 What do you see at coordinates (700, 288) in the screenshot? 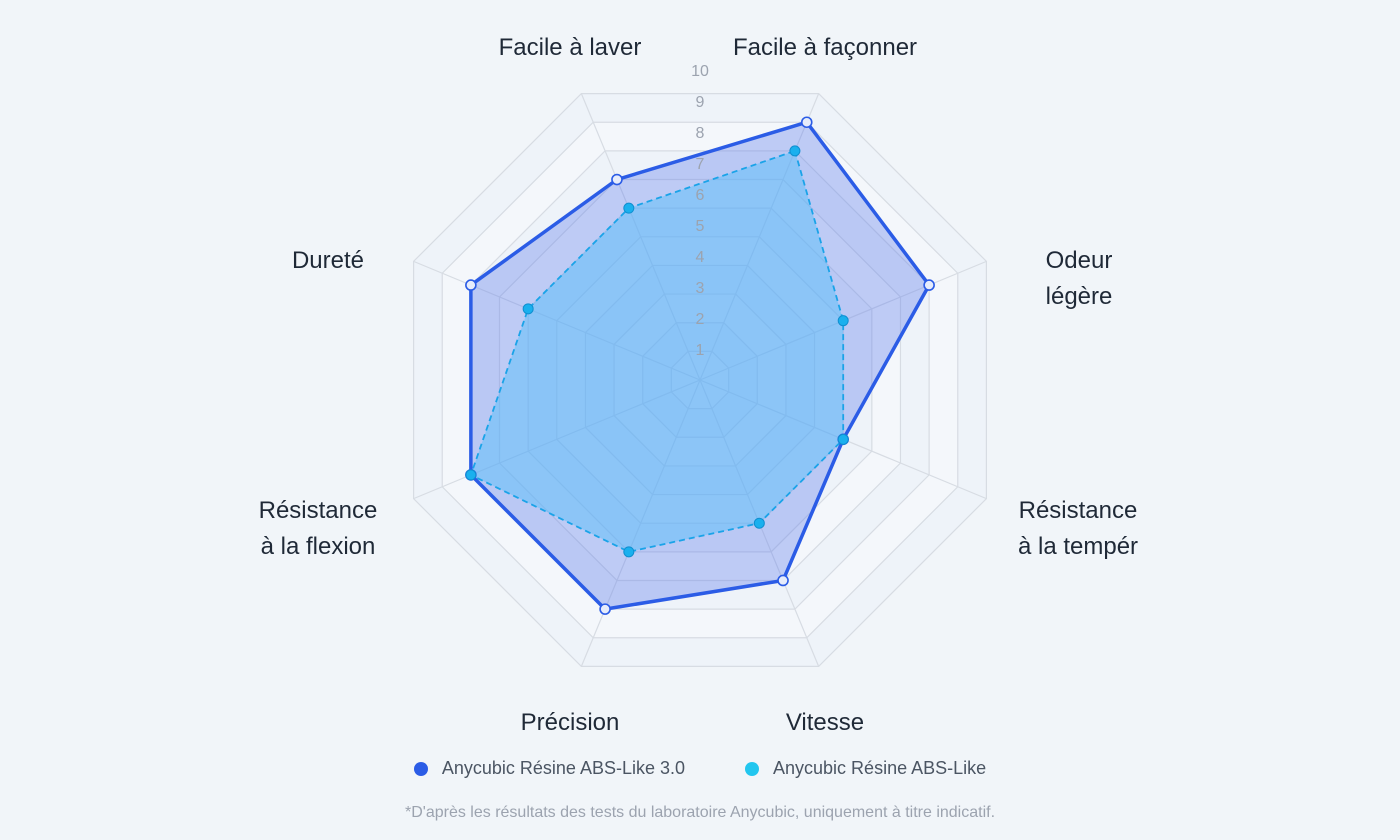
I see `tick-label-3: 3` at bounding box center [700, 288].